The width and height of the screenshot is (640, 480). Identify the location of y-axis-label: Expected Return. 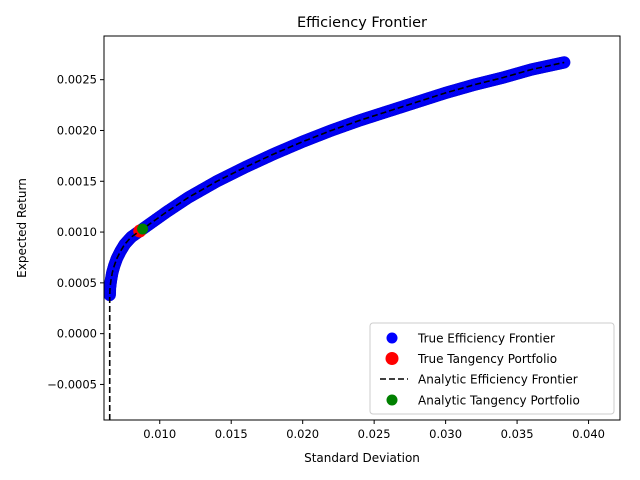
(22, 228).